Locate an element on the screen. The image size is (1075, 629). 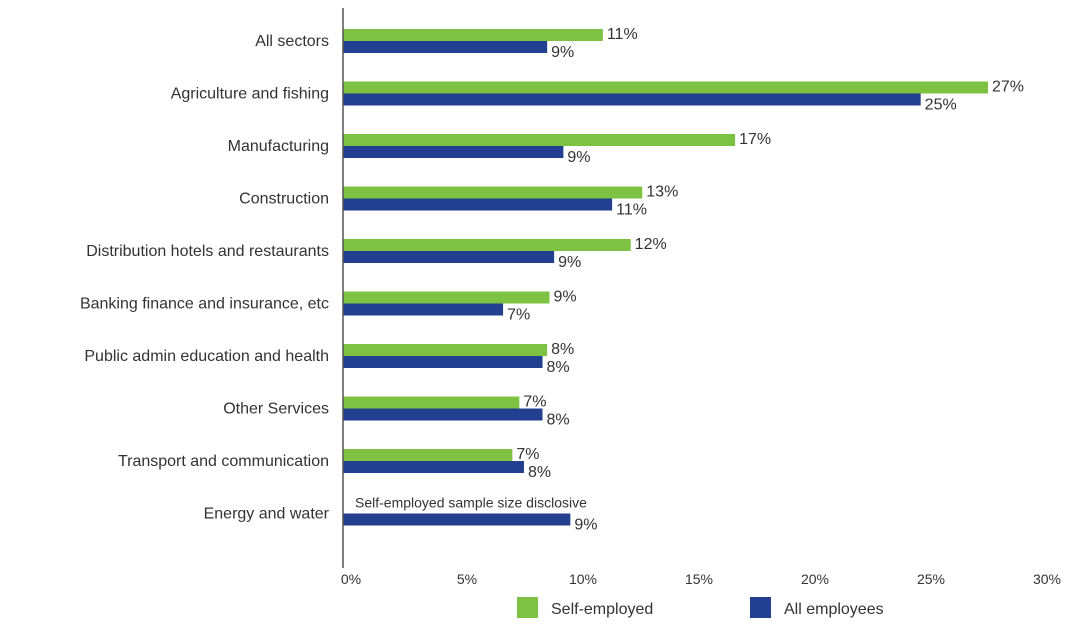
category-label: Other Services is located at coordinates (276, 409).